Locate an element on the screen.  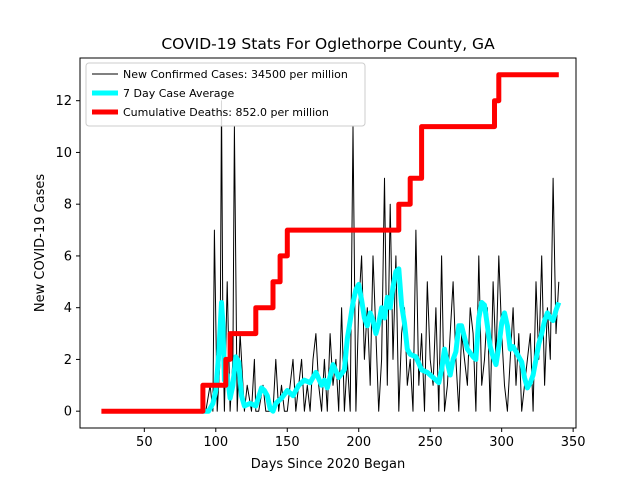
y-tick-label: 0 is located at coordinates (68, 412).